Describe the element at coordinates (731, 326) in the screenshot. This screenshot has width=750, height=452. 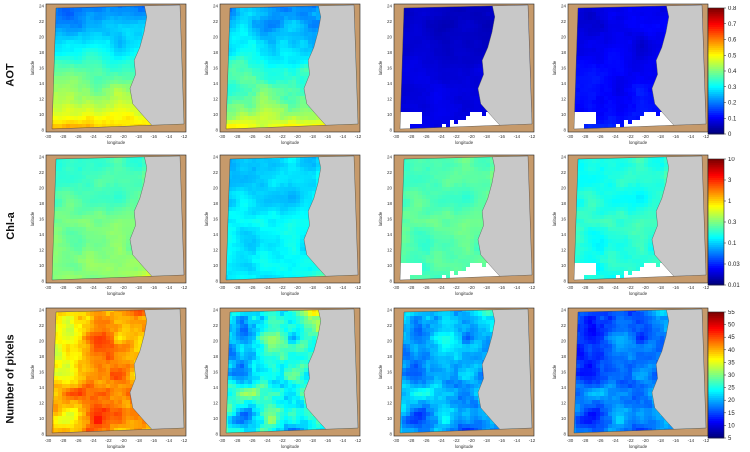
I see `colorbar-tick-label: 50` at that location.